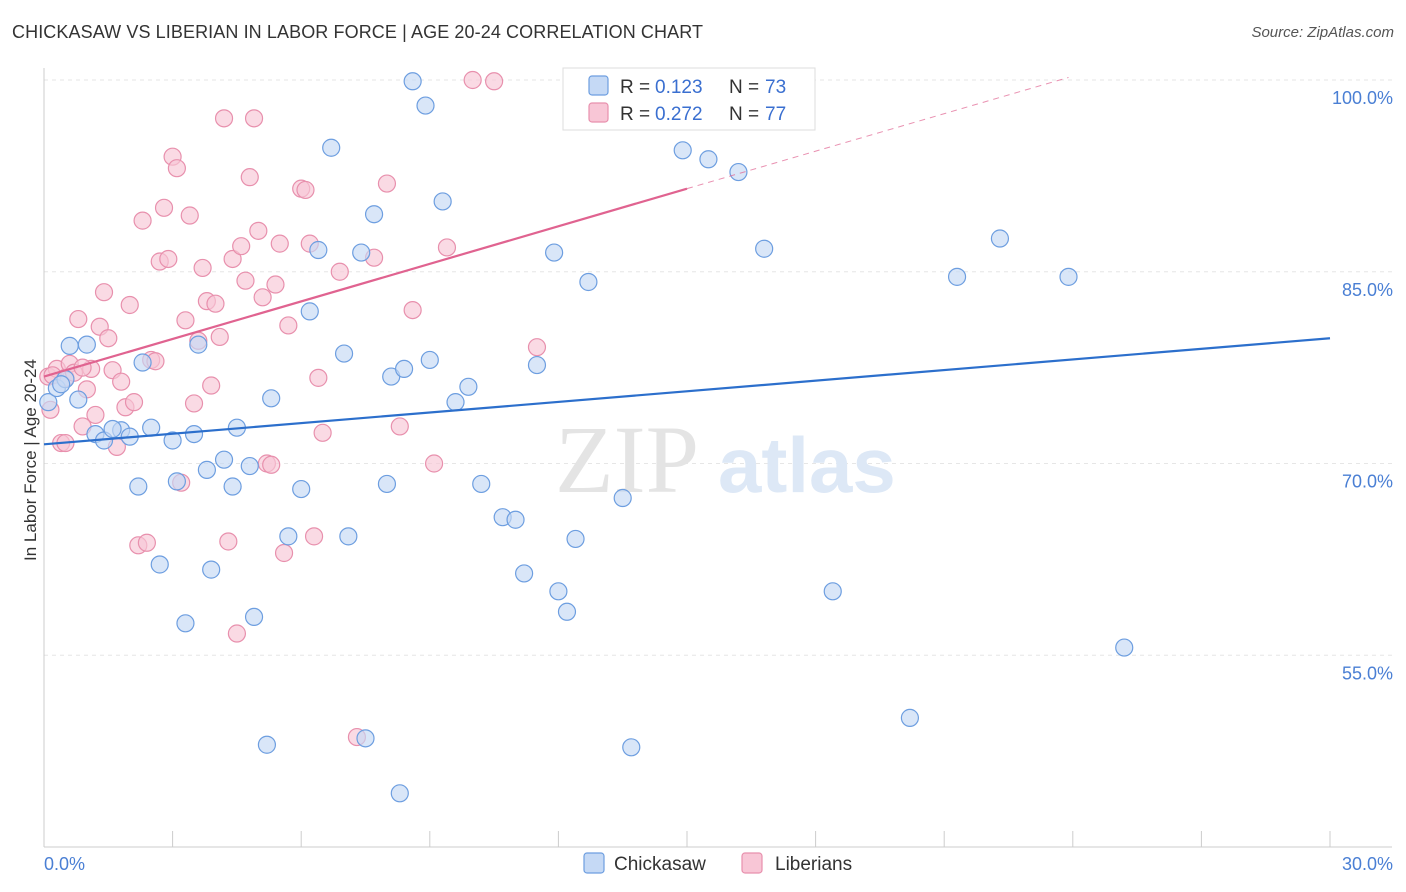 Image resolution: width=1406 pixels, height=892 pixels. Describe the element at coordinates (1362, 385) in the screenshot. I see `y-tick-labels: 55.0% 70.0% 85.0% 100.0%` at that location.